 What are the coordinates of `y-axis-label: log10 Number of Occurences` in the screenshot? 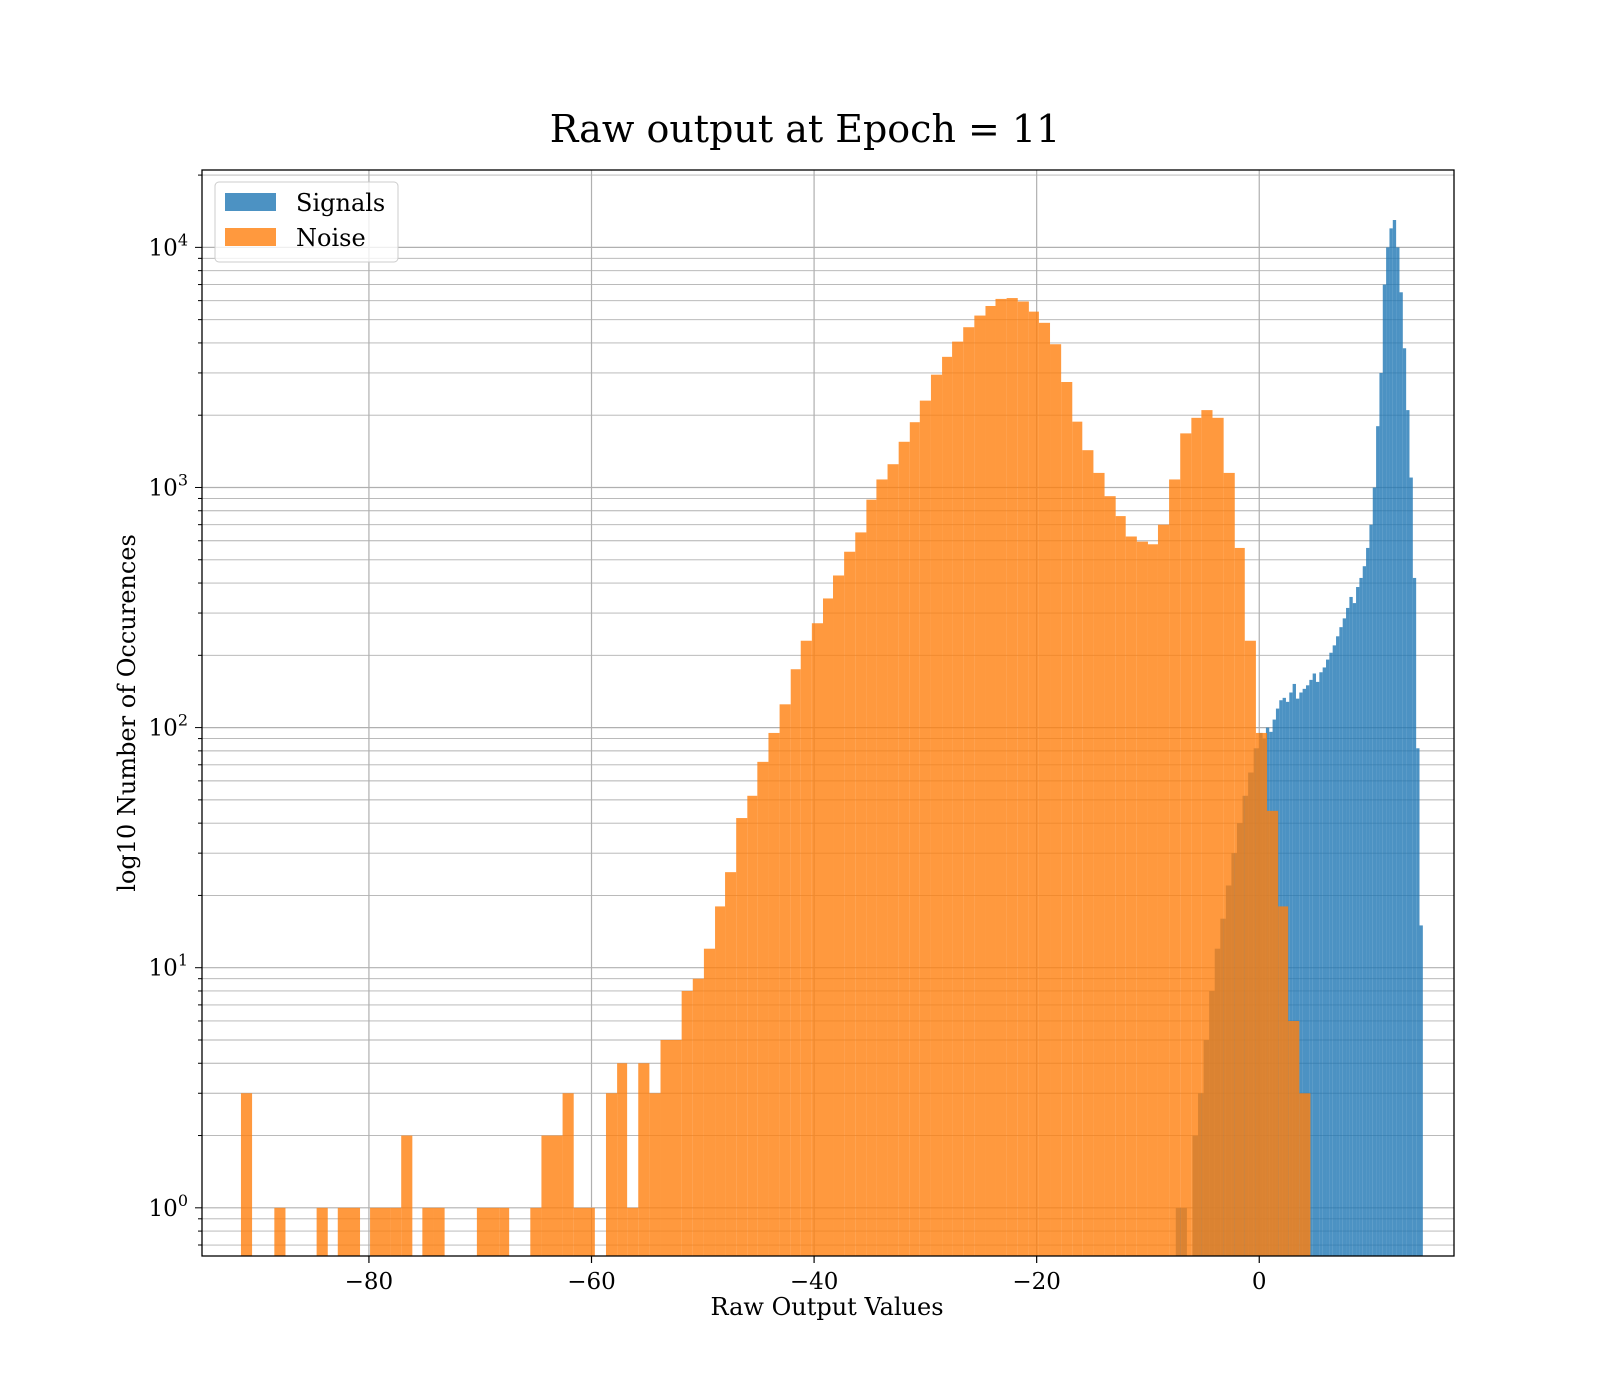 It's located at (127, 713).